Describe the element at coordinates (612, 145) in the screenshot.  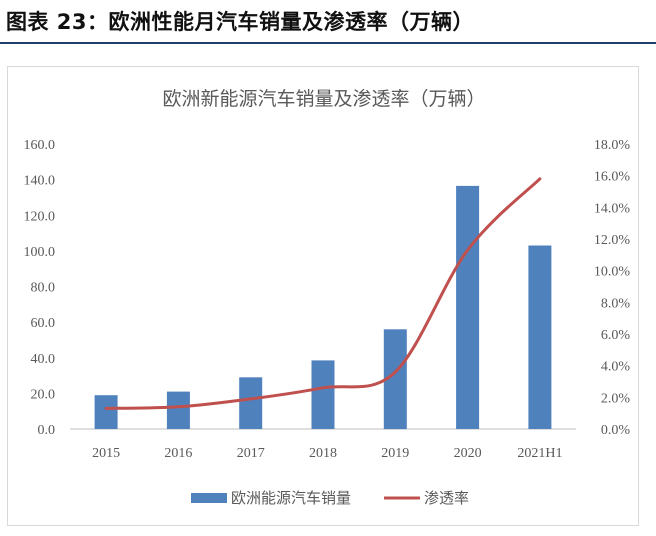
I see `right-tick-label: 18.0%` at that location.